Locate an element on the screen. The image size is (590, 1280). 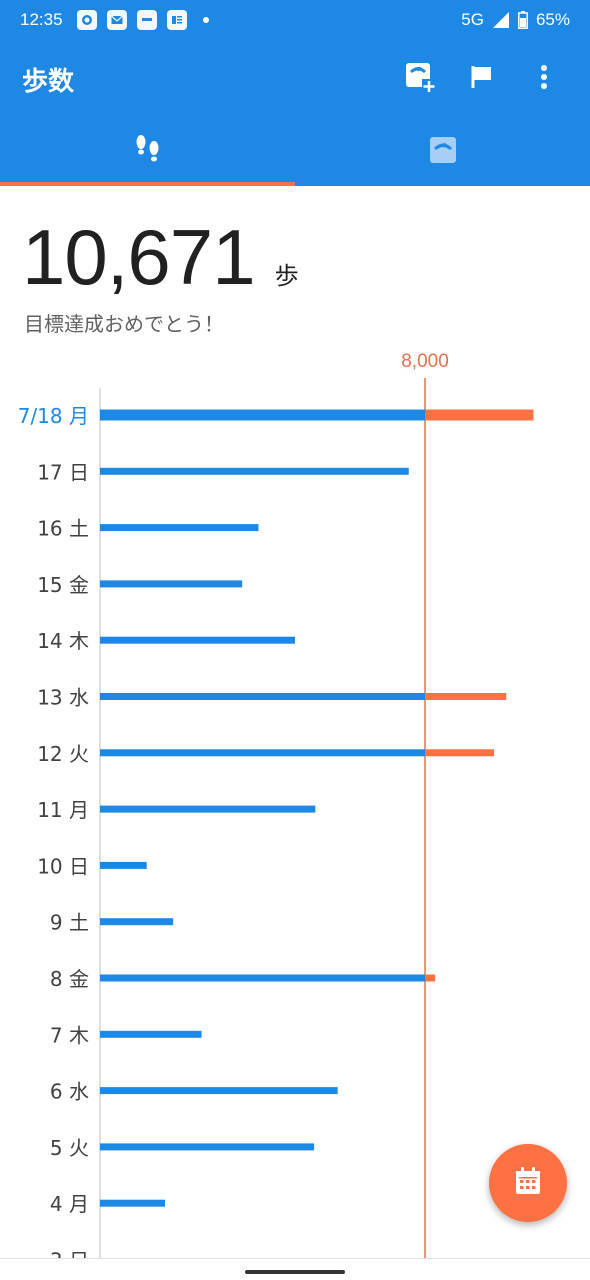
day-label: 14 木 is located at coordinates (63, 641).